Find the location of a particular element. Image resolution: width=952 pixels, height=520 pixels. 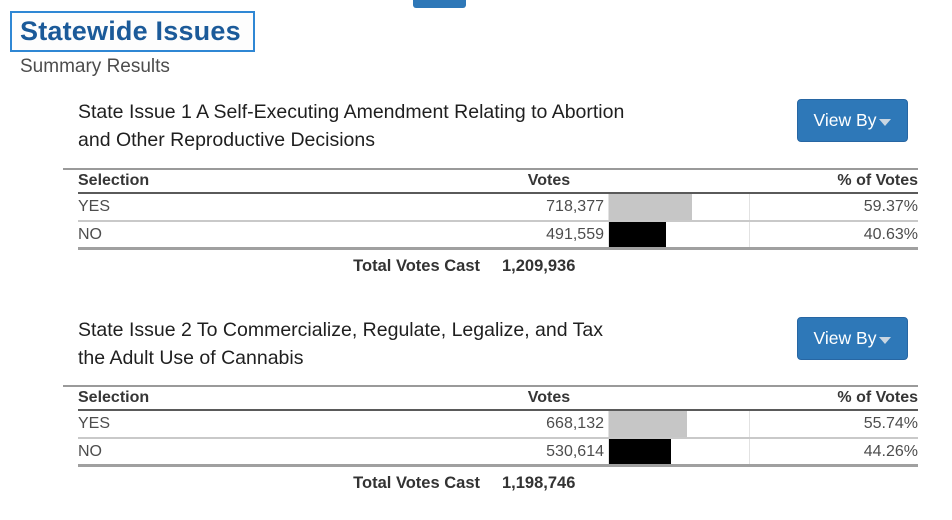

contest-title-line2: and Other Reproductive Decisions is located at coordinates (226, 139).